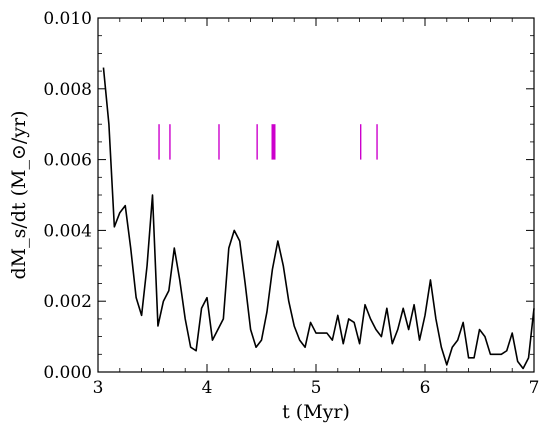 The width and height of the screenshot is (549, 438). Describe the element at coordinates (425, 388) in the screenshot. I see `x-tick-label-3: 6` at that location.